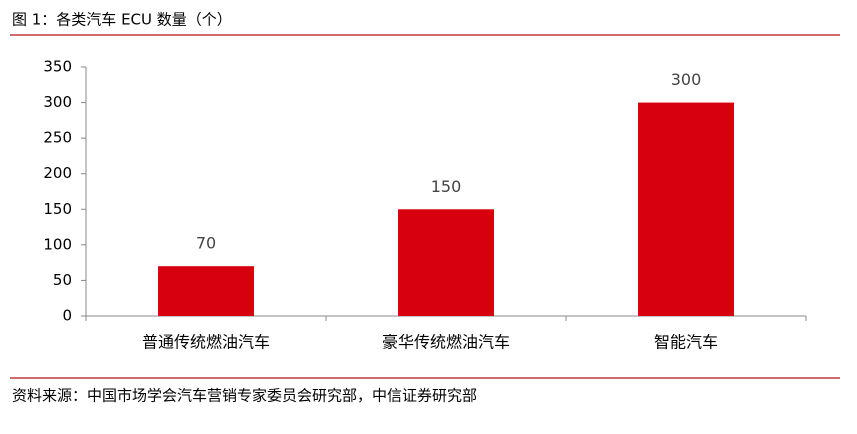 This screenshot has width=857, height=434. I want to click on x-tick-label: 豪华传统燃油汽车, so click(446, 342).